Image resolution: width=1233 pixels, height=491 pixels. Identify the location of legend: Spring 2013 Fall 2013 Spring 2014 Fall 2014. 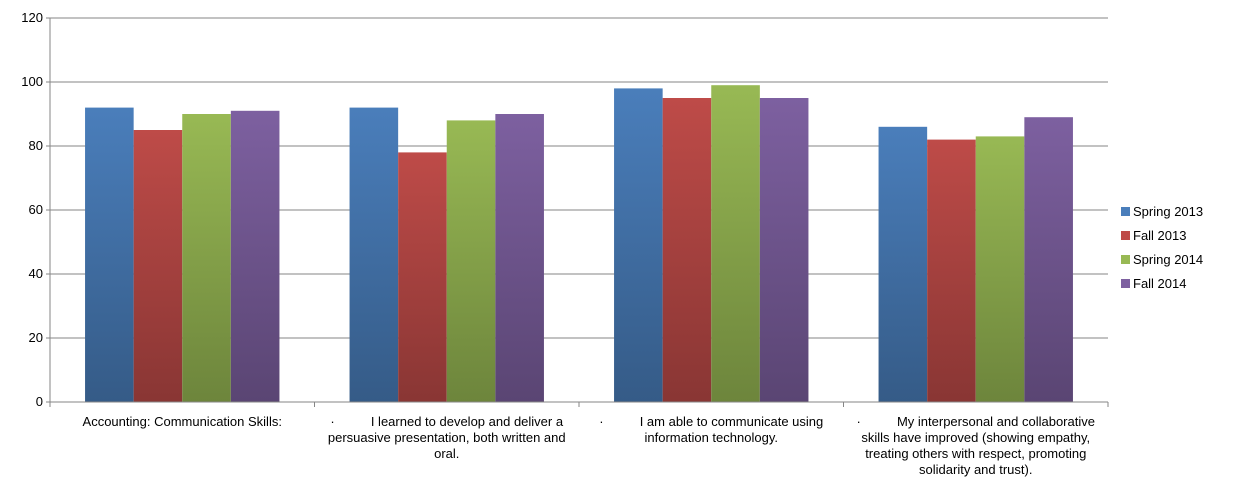
(1162, 247).